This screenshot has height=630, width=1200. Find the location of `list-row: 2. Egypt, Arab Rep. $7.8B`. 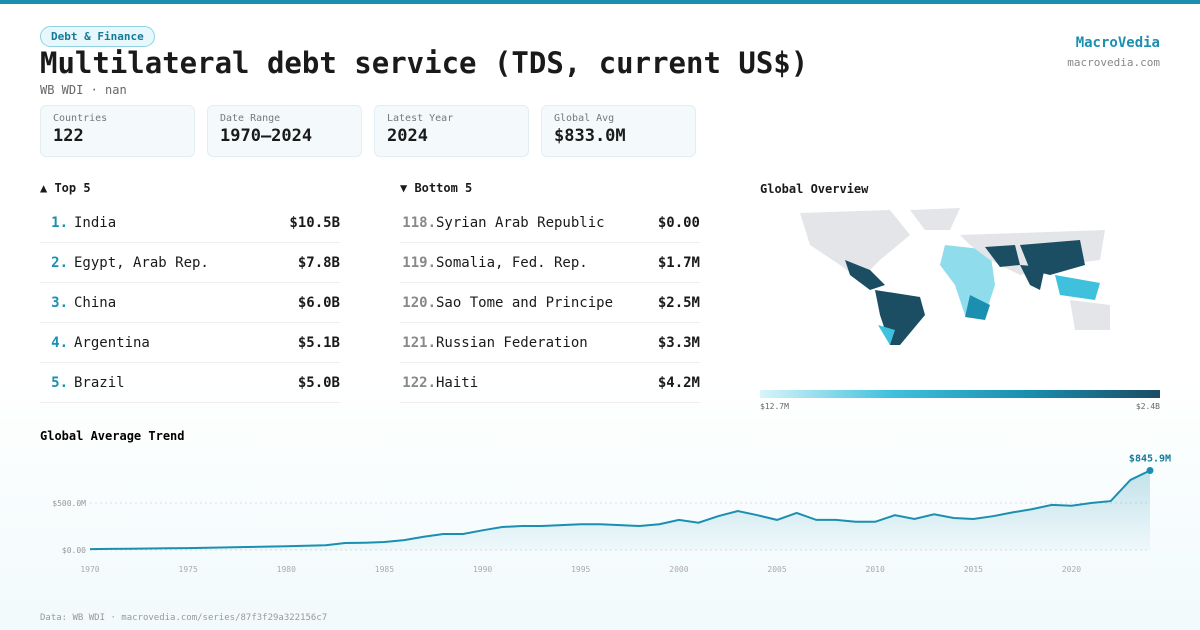

list-row: 2. Egypt, Arab Rep. $7.8B is located at coordinates (190, 263).